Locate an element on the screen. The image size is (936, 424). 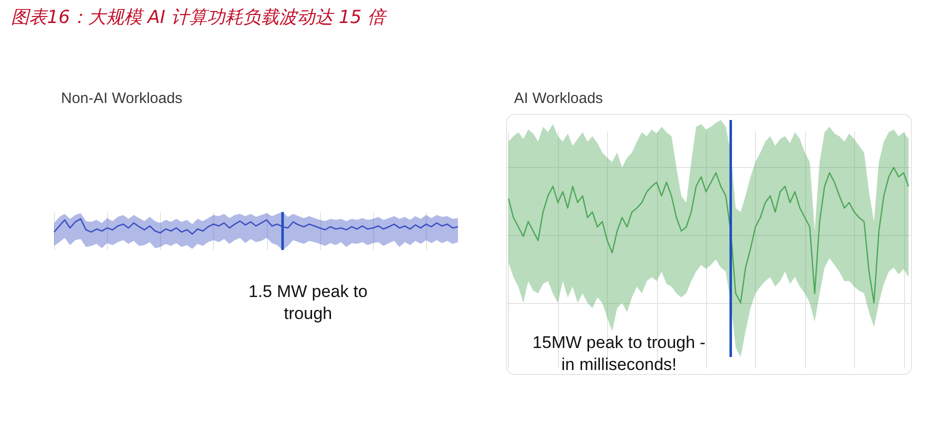
text: 图表16：大规模 AI 计算功耗负载波动达 15 倍 is located at coordinates (199, 17).